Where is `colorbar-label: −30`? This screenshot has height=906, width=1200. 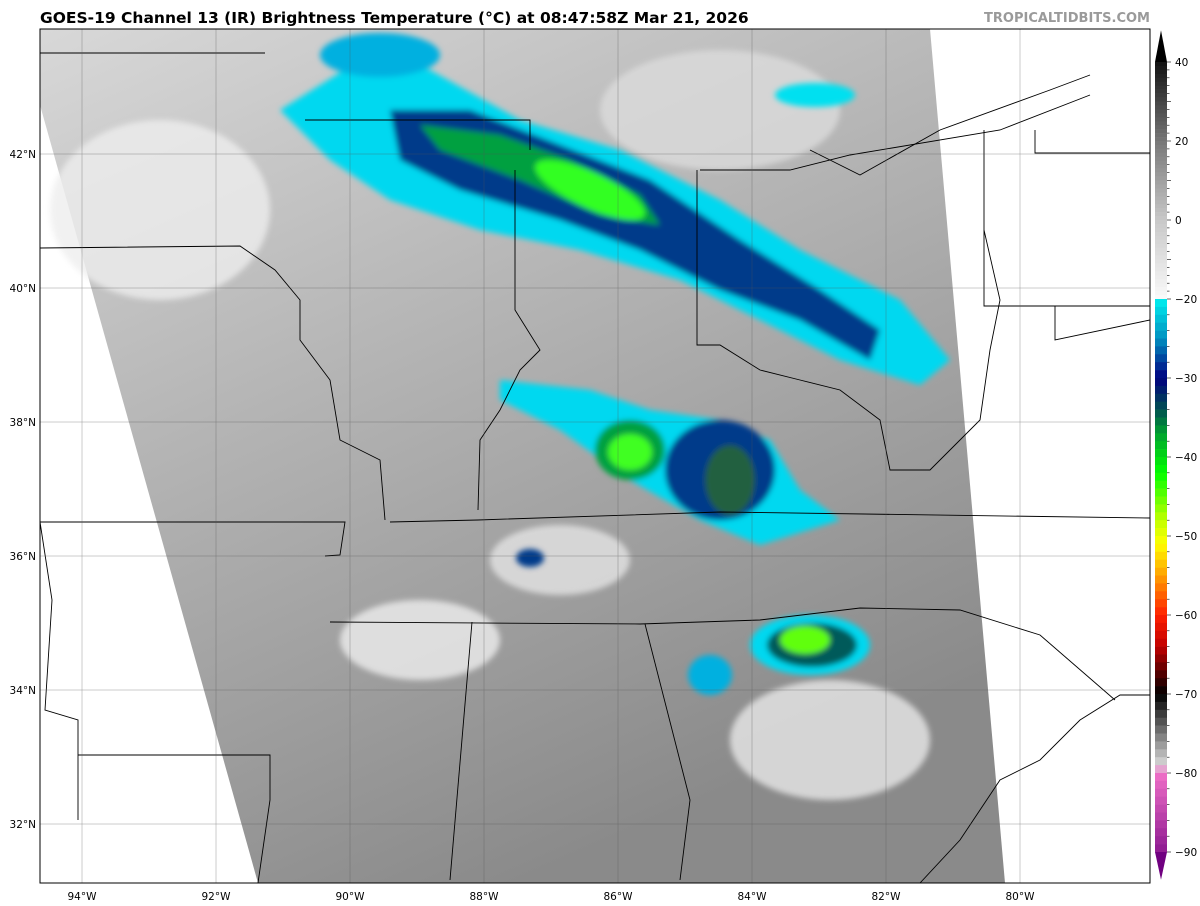 colorbar-label: −30 is located at coordinates (1186, 379).